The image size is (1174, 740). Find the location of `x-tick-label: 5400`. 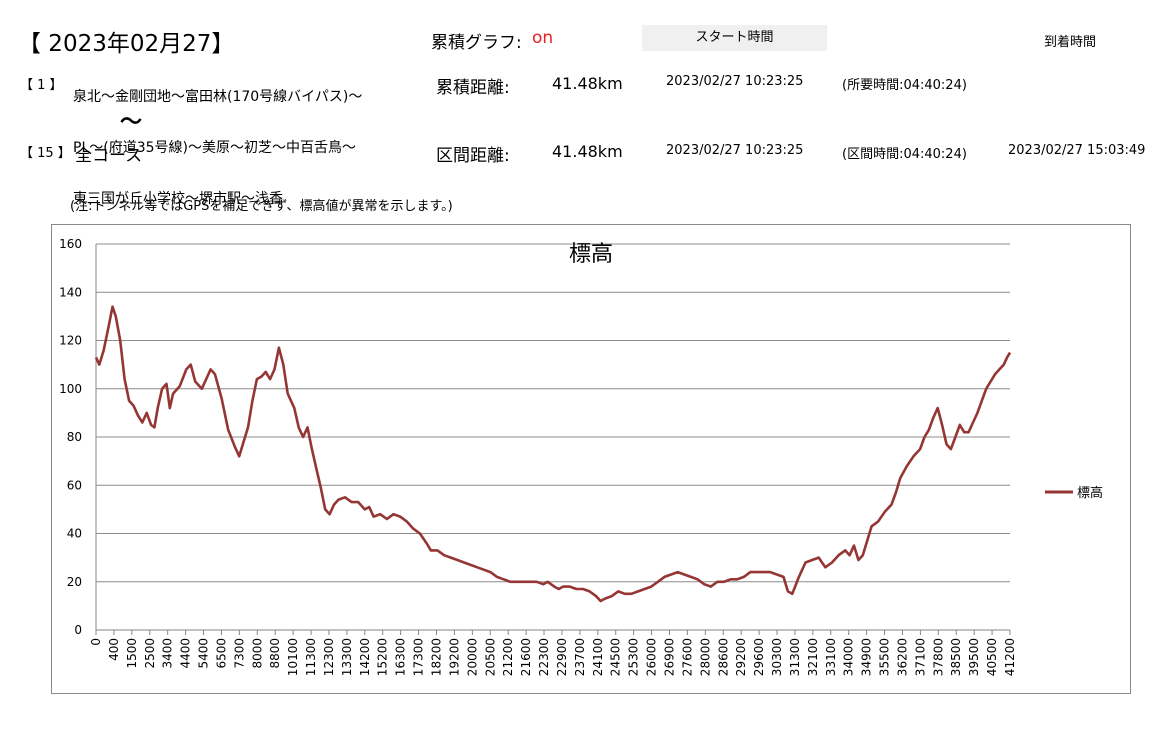

x-tick-label: 5400 is located at coordinates (204, 653).